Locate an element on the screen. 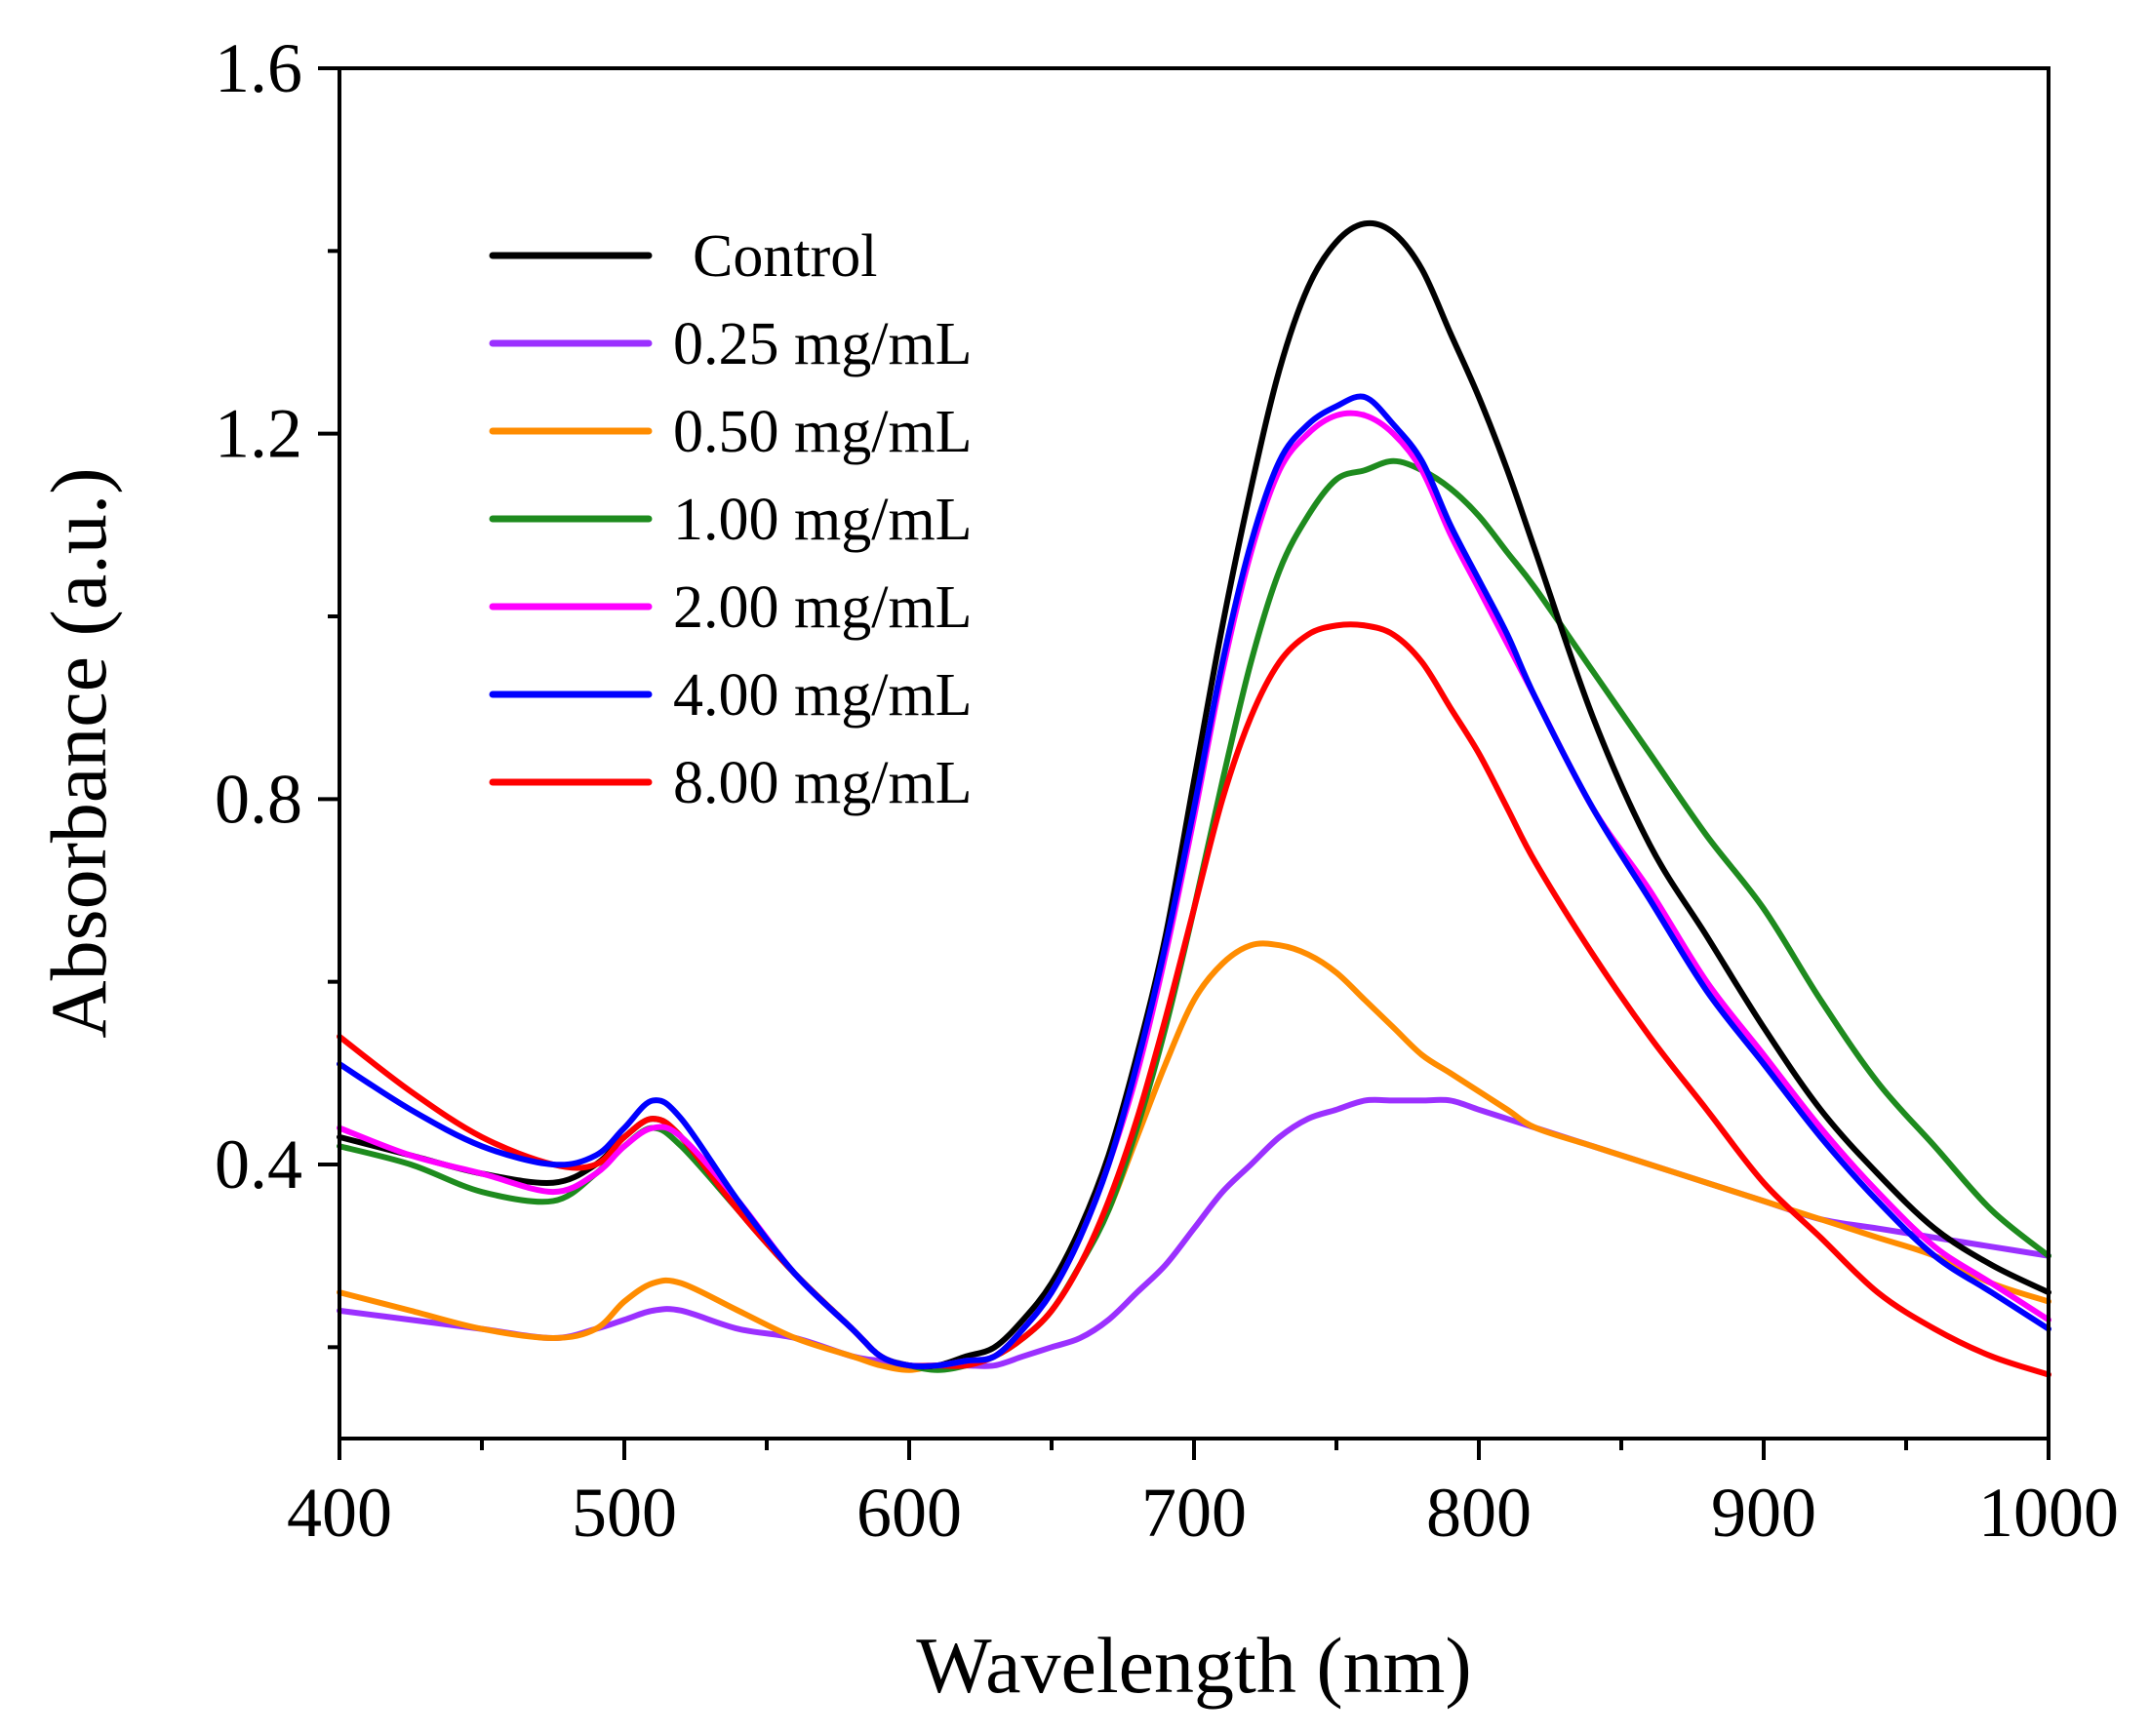  x-tick-label: 800 is located at coordinates (1479, 1513).